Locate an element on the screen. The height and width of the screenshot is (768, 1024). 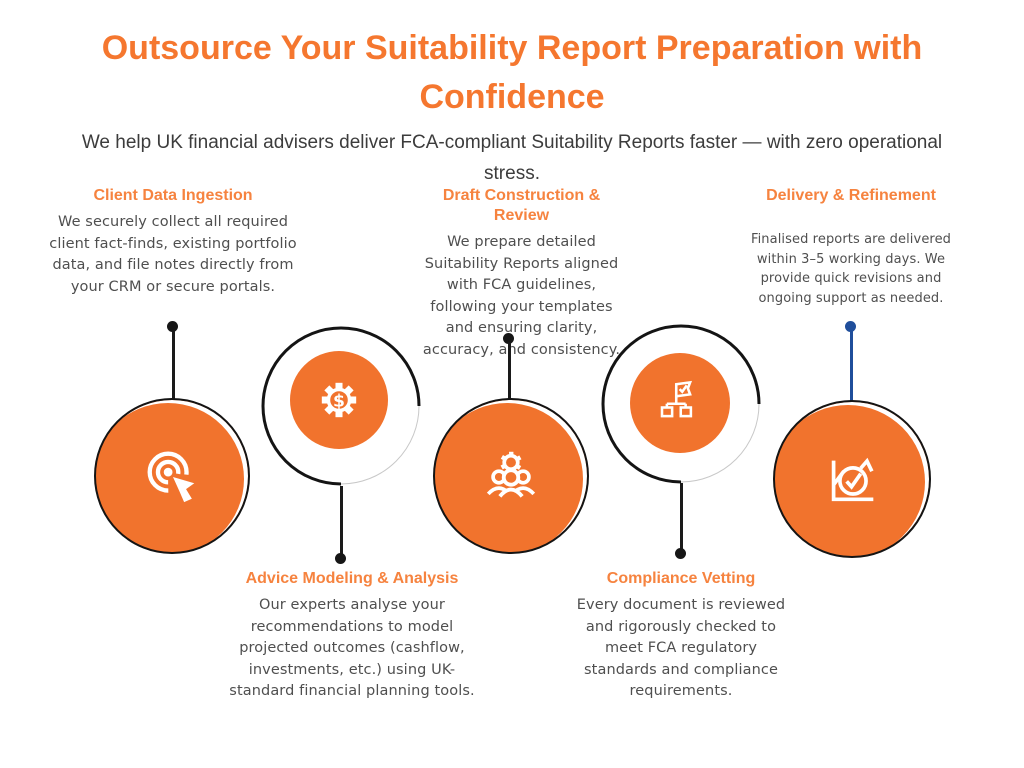
step-1-circle is located at coordinates (172, 476).